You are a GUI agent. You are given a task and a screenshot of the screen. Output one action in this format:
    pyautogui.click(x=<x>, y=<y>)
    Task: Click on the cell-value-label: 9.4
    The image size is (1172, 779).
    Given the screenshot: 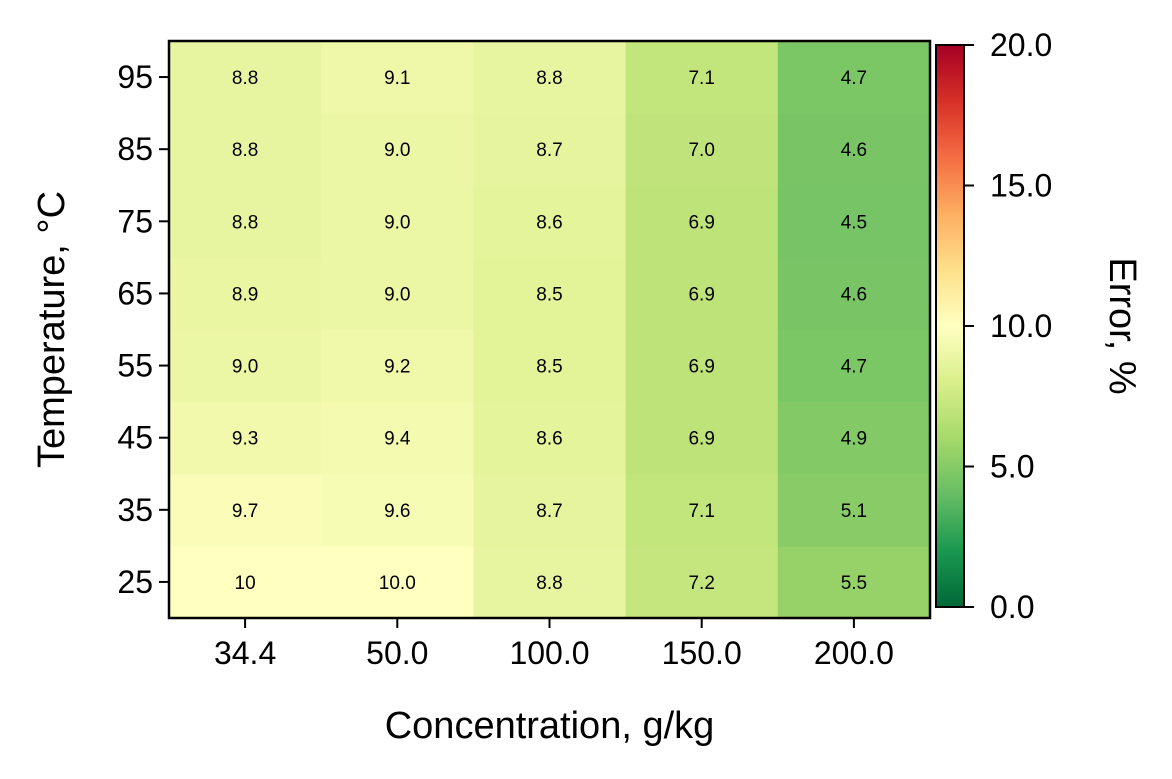 What is the action you would take?
    pyautogui.click(x=397, y=439)
    